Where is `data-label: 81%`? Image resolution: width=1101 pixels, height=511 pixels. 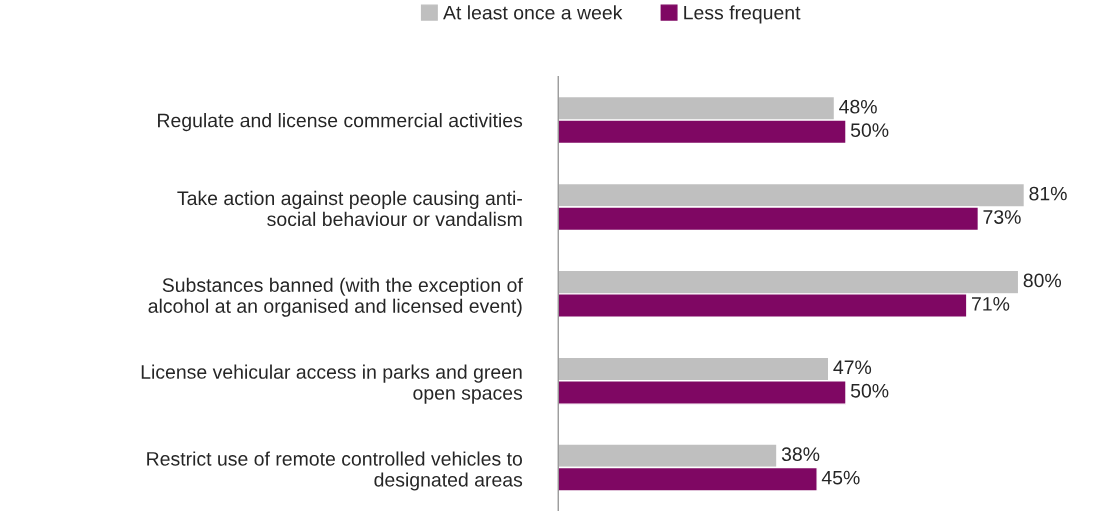 data-label: 81% is located at coordinates (1048, 193).